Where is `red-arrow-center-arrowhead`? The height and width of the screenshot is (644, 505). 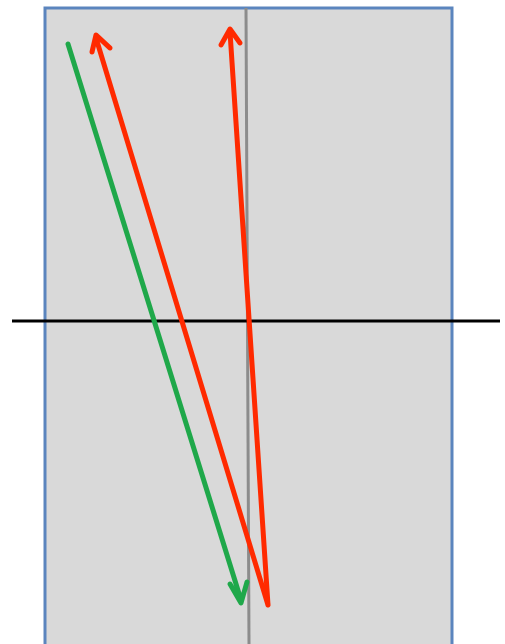 red-arrow-center-arrowhead is located at coordinates (230, 37).